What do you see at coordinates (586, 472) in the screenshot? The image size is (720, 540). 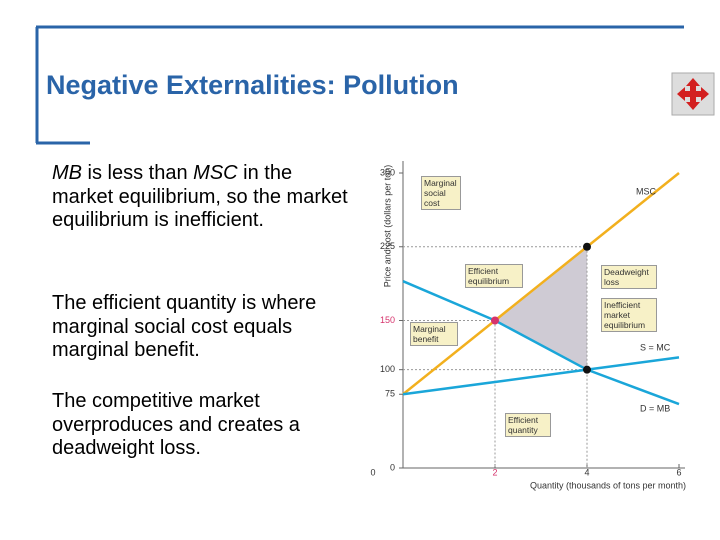 I see `x-tick-label: 4` at bounding box center [586, 472].